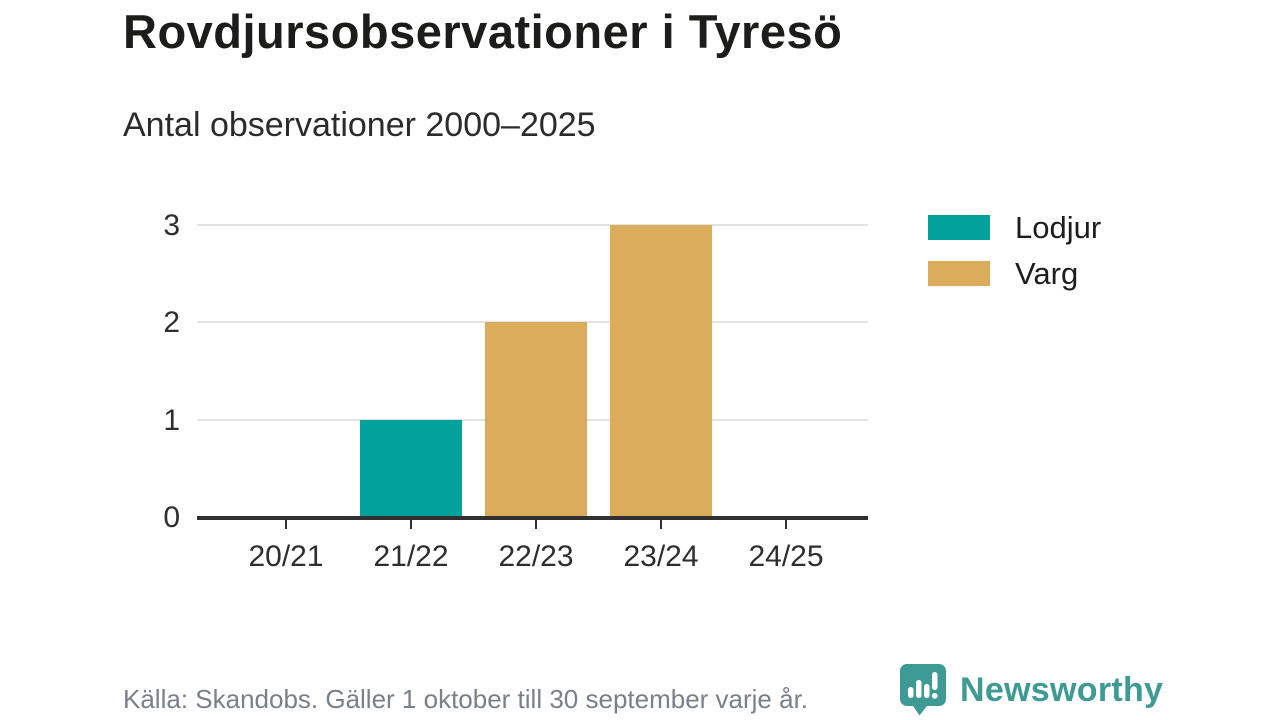 The height and width of the screenshot is (720, 1280). What do you see at coordinates (171, 225) in the screenshot?
I see `y-axis-label: 3` at bounding box center [171, 225].